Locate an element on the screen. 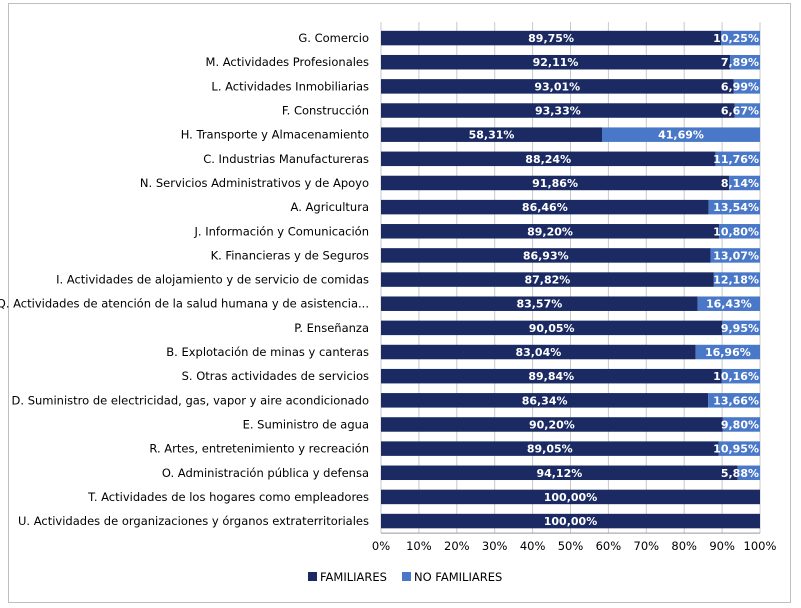 Image resolution: width=801 pixels, height=608 pixels. data-label-no-familiares: 16,43% is located at coordinates (729, 304).